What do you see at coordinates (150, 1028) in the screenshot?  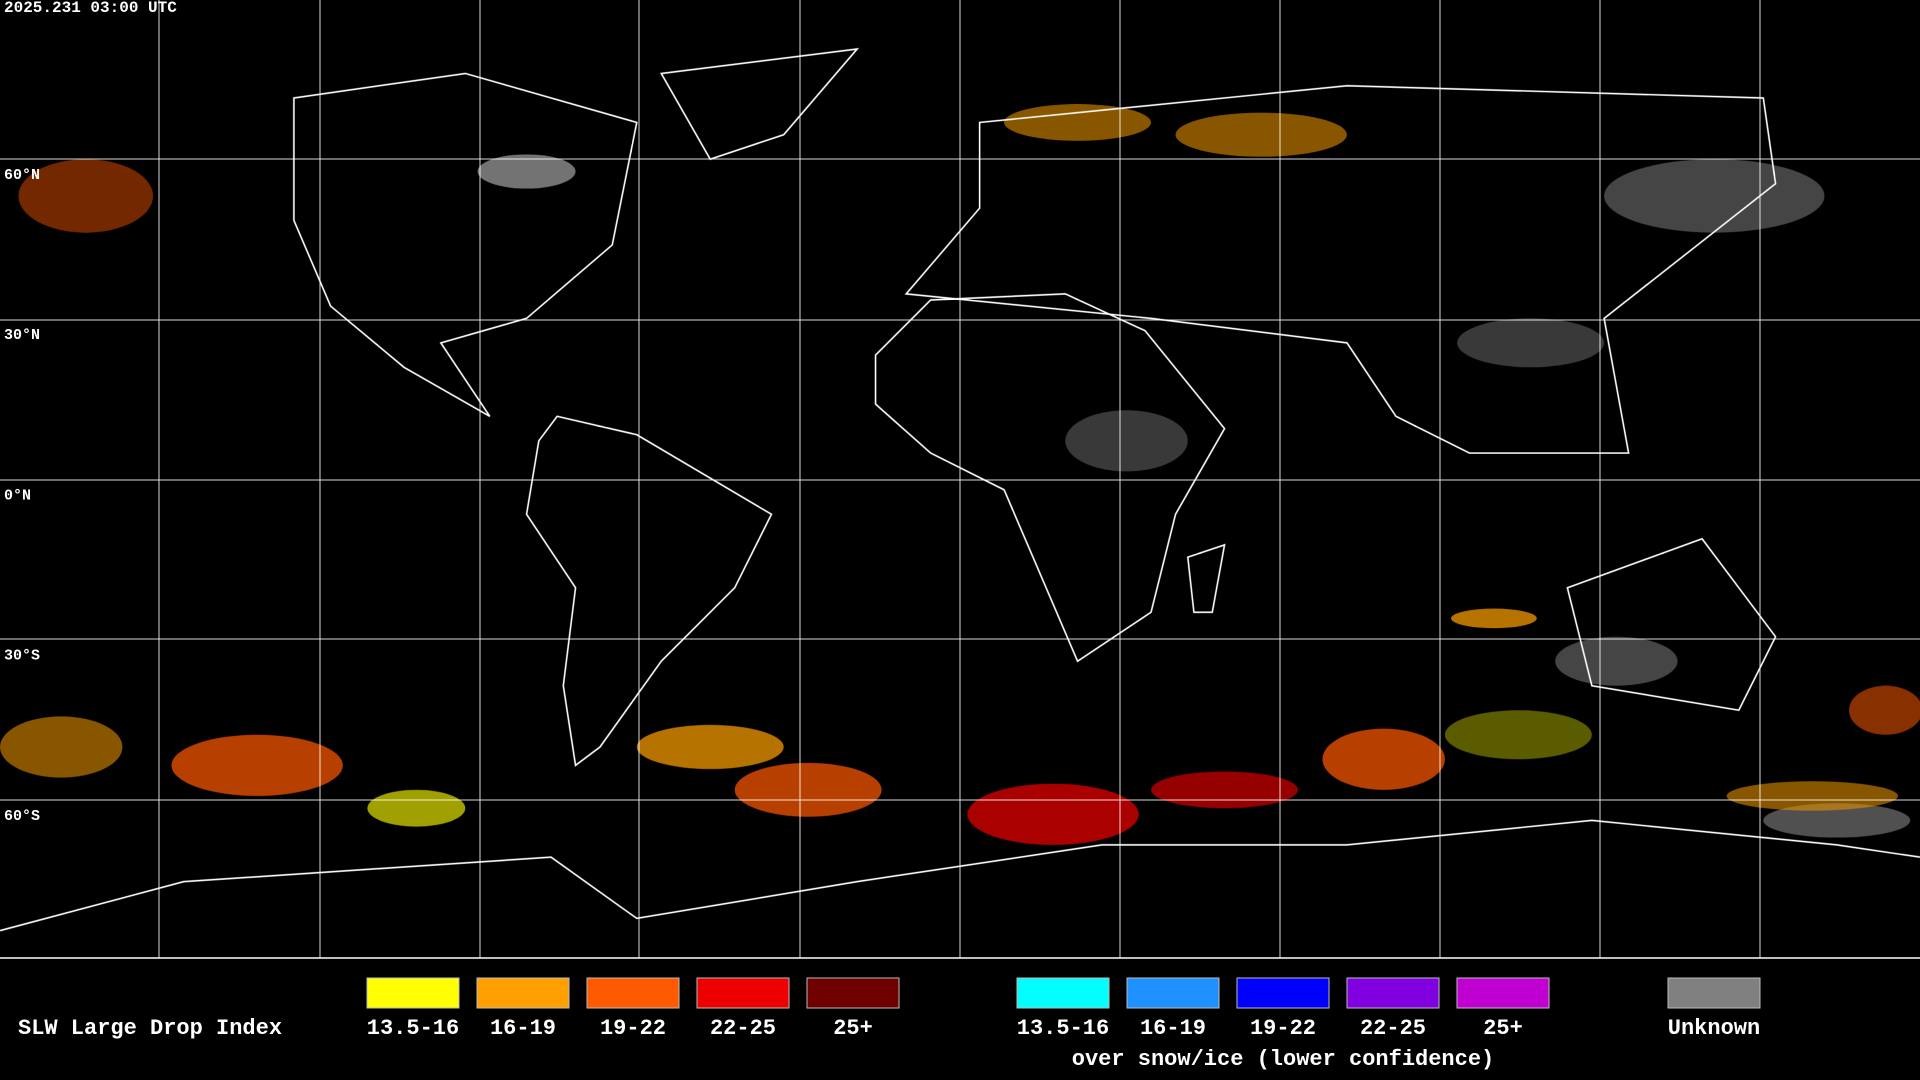 I see `legend-title: SLW Large Drop Index` at bounding box center [150, 1028].